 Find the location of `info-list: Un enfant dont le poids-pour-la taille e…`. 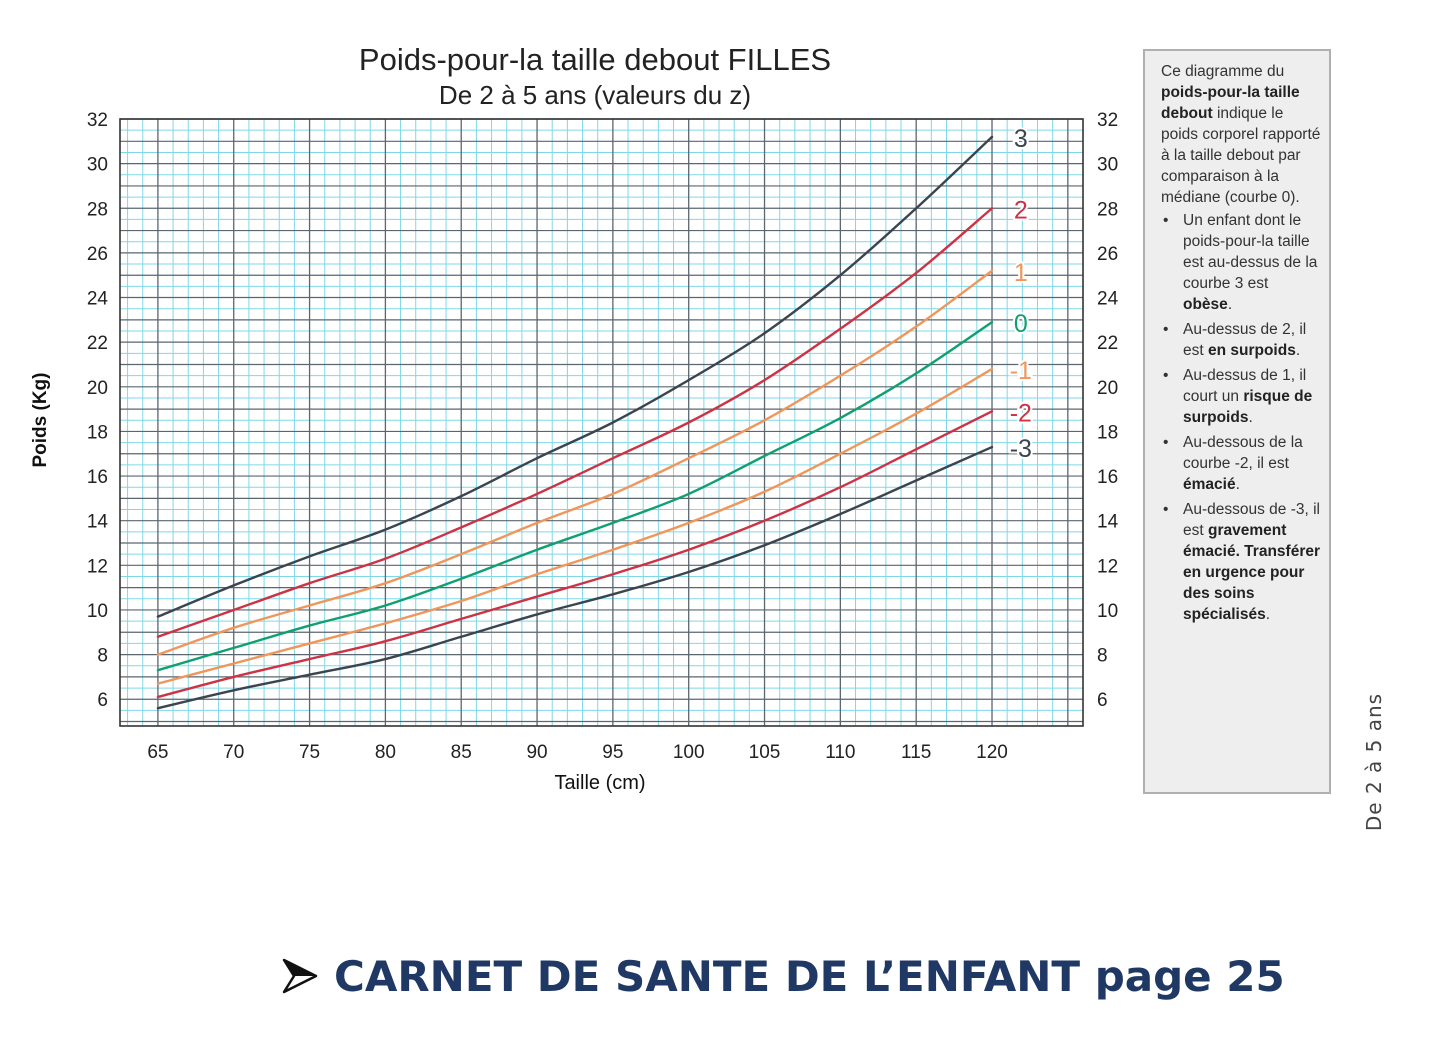

info-list: Un enfant dont le poids-pour-la taille e… is located at coordinates (1241, 417).